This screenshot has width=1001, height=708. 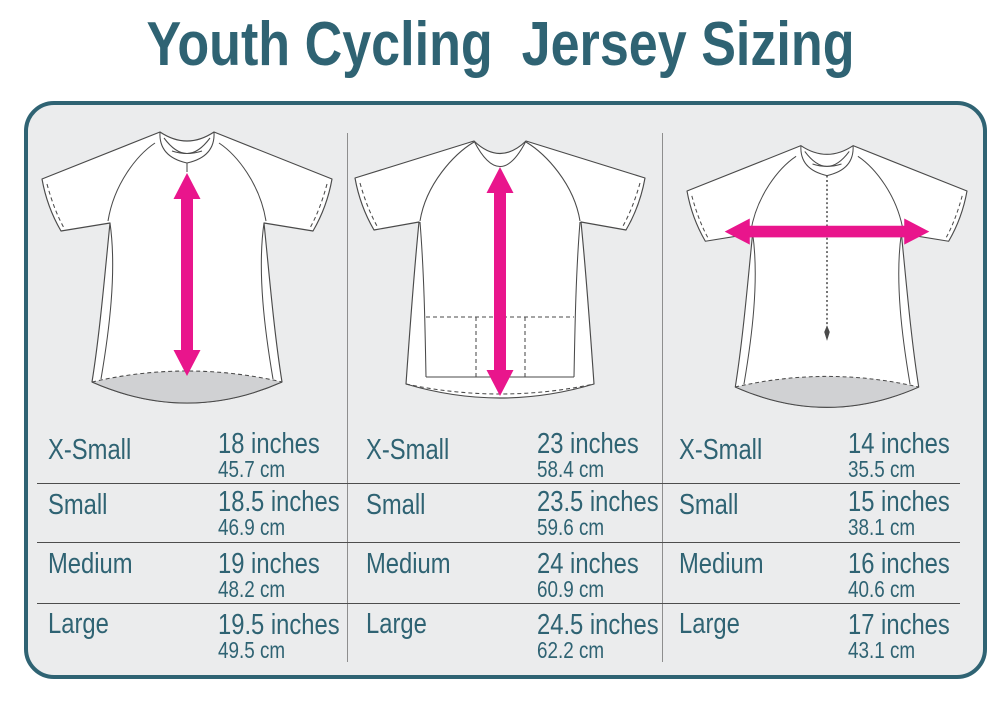 I want to click on cm-value: 62.2 cm, so click(x=570, y=650).